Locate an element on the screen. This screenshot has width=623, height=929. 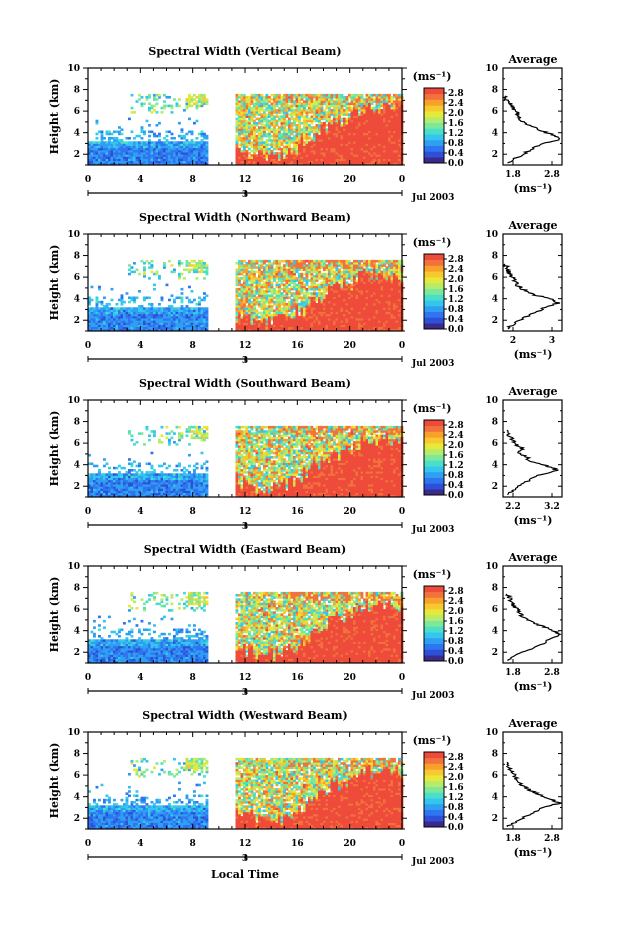
average-profile: Average 2 4 6 8 10 2 3 (ms⁻¹) is located at coordinates (524, 290).